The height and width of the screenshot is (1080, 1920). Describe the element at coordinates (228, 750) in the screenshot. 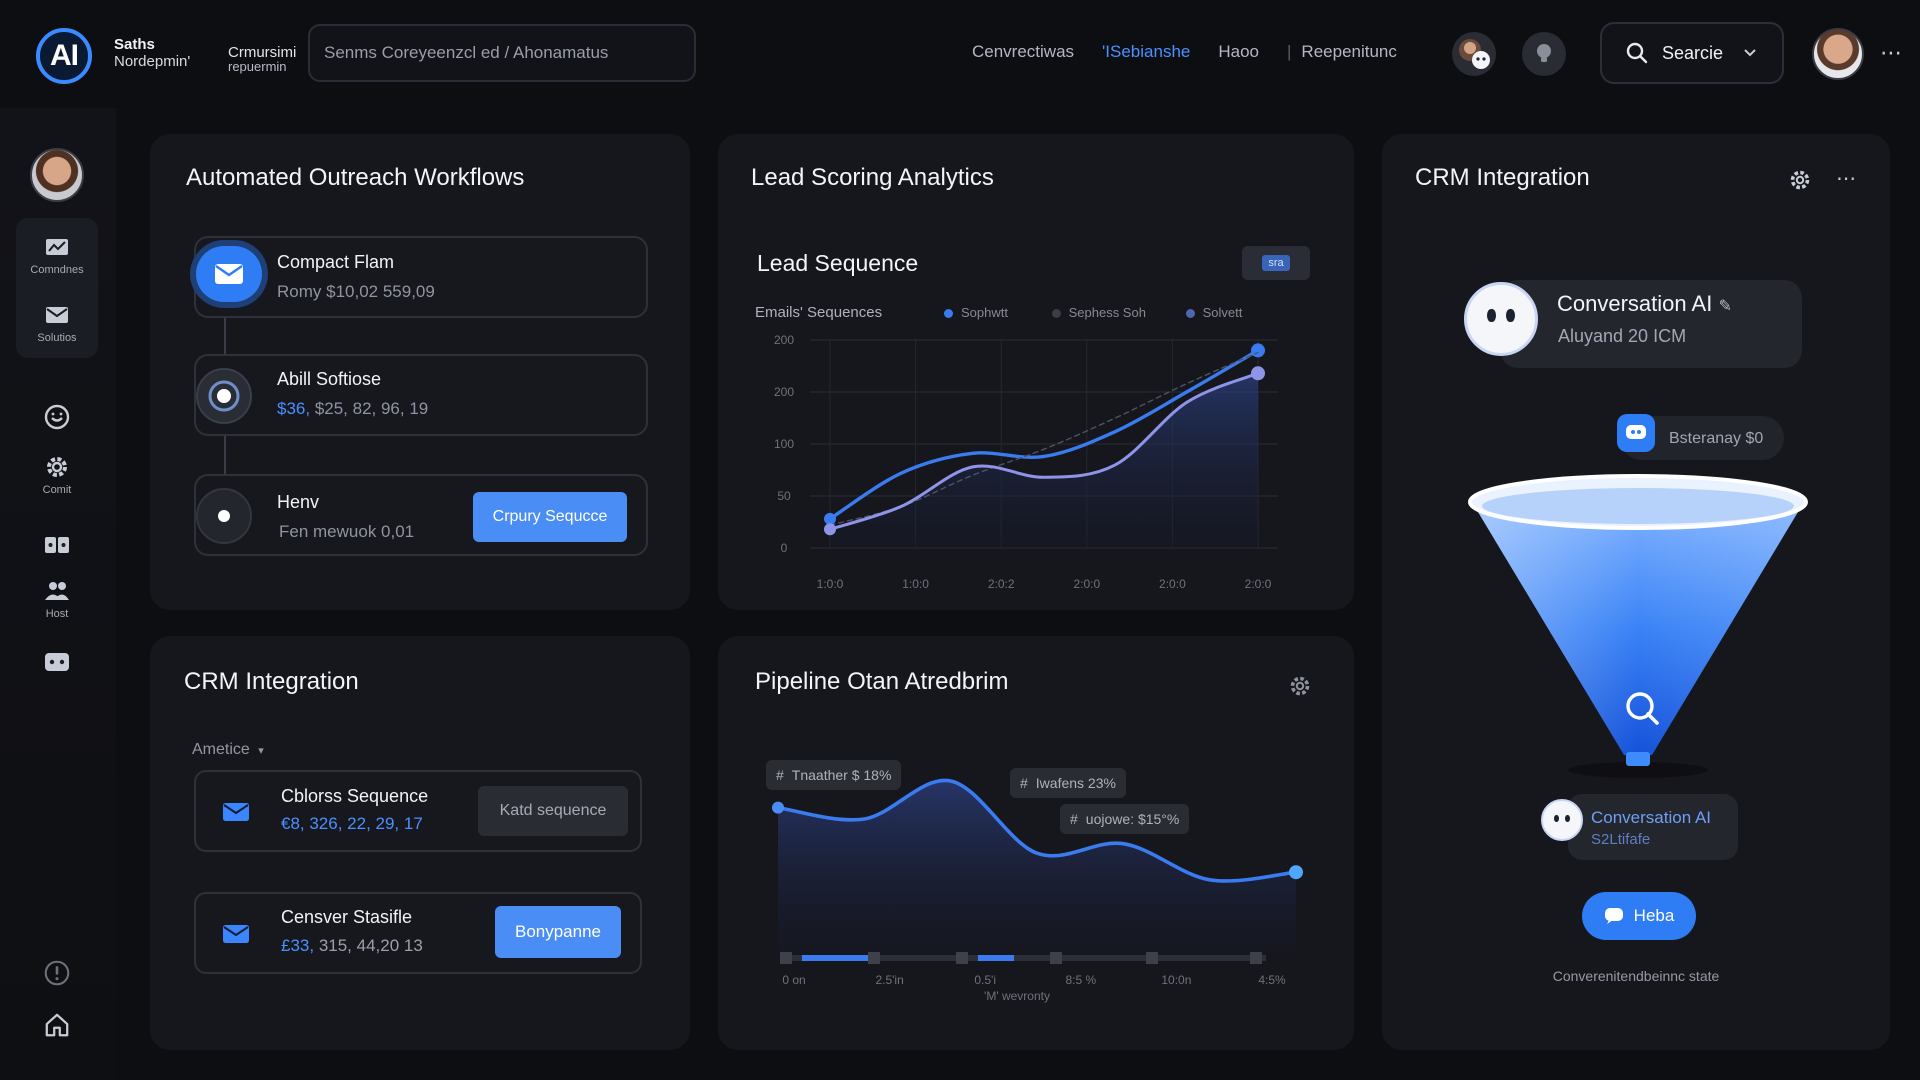

I see `filter-dropdown: Ametice ▾` at that location.